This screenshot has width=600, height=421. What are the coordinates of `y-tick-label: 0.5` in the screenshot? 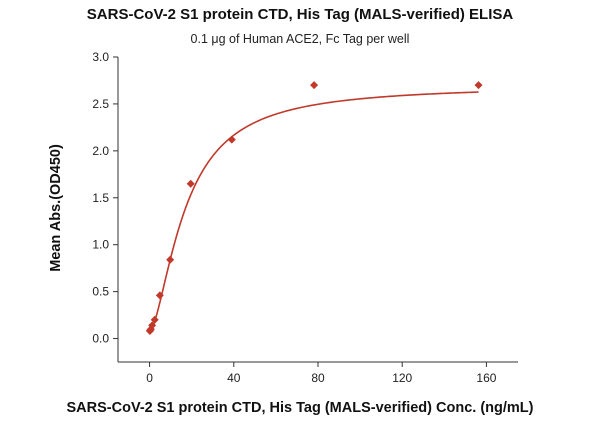 It's located at (100, 292).